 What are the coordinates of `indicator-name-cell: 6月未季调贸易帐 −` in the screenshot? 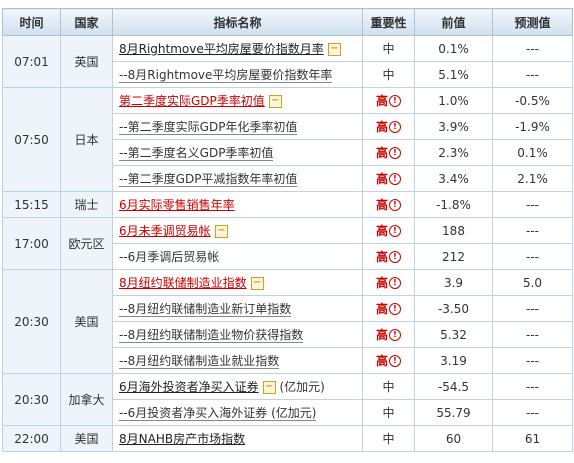 It's located at (237, 230).